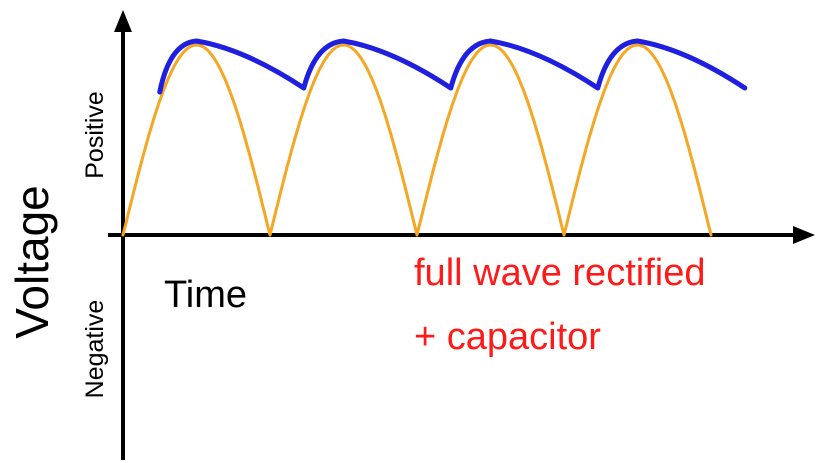  I want to click on x-axis-arrow-icon, so click(804, 235).